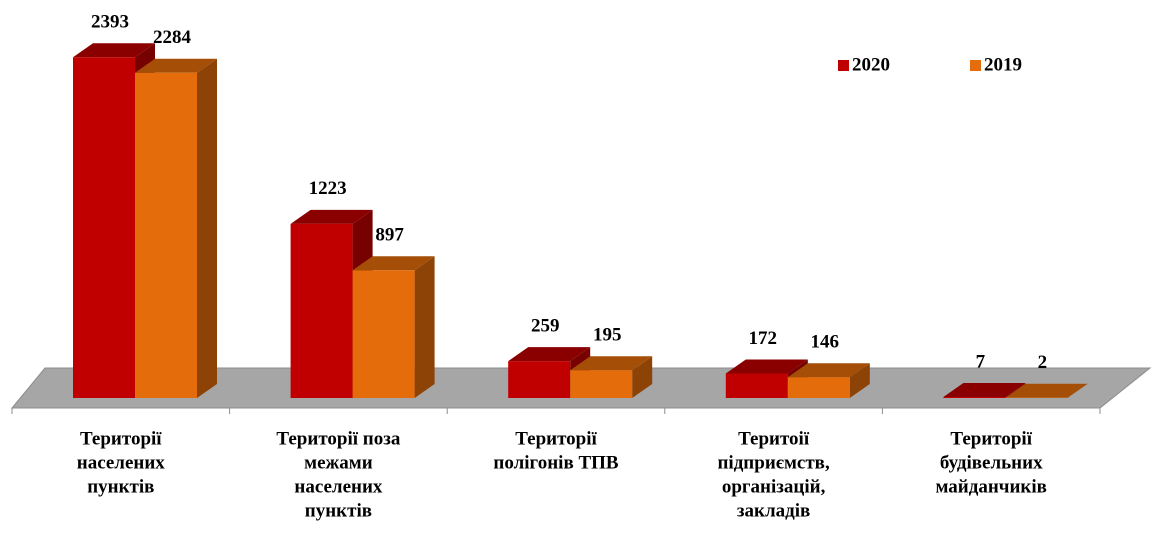 Image resolution: width=1152 pixels, height=535 pixels. What do you see at coordinates (545, 325) in the screenshot?
I see `data-label: 259` at bounding box center [545, 325].